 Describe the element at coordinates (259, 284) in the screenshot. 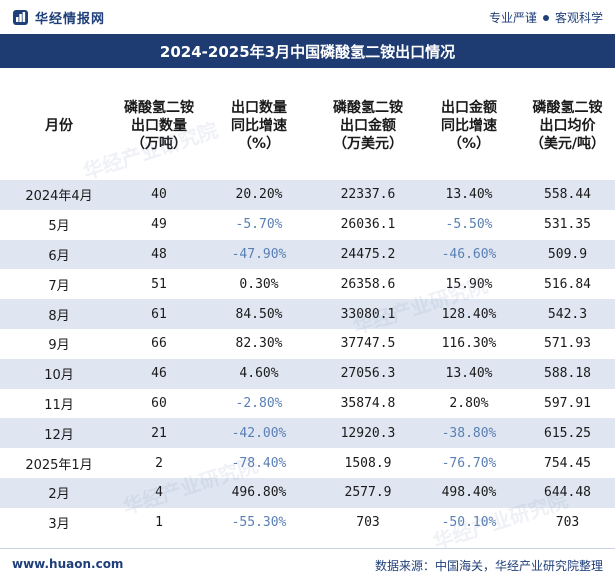

I see `cell-quantity-yoy: 0.30%` at that location.